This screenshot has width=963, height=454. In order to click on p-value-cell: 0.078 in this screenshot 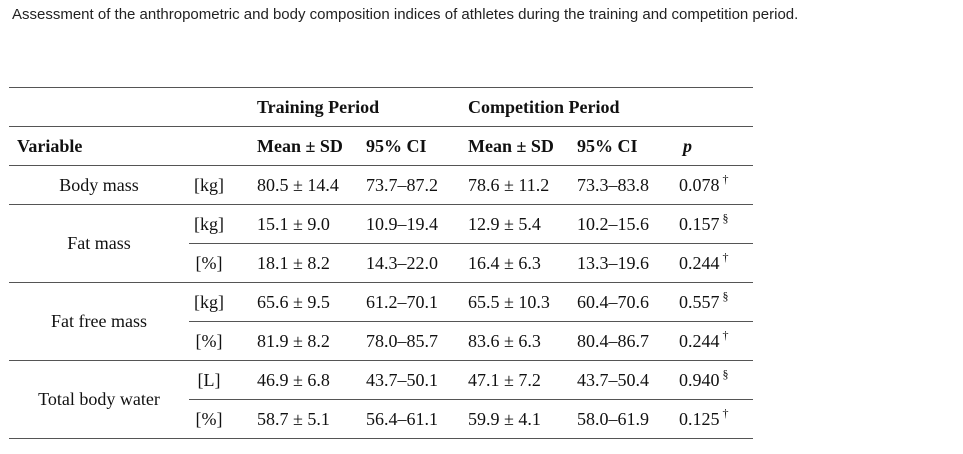, I will do `click(699, 184)`.